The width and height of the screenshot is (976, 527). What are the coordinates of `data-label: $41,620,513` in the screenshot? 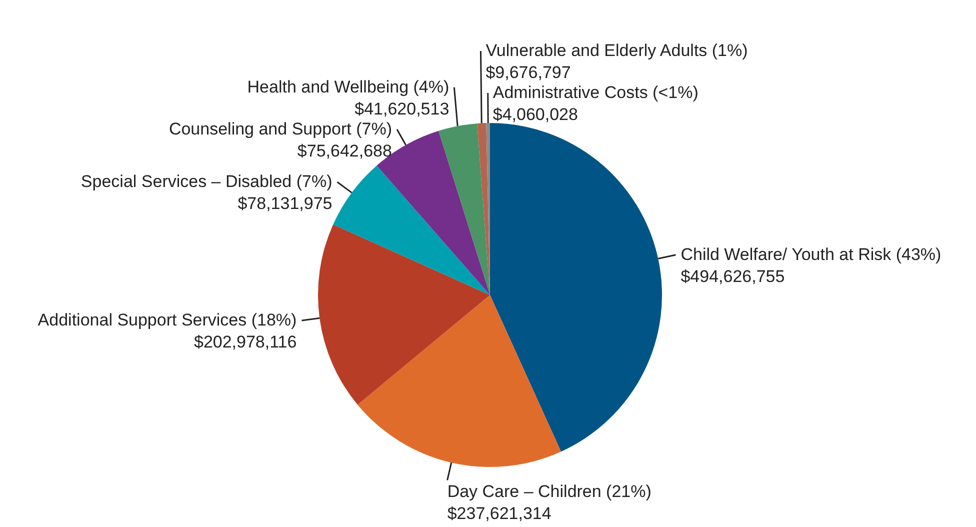 It's located at (402, 108).